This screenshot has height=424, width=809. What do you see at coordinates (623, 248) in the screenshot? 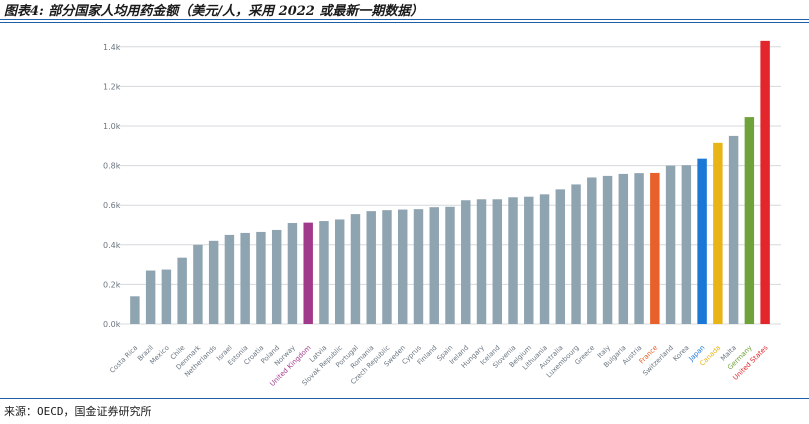
I see `bar-bulgaria` at bounding box center [623, 248].